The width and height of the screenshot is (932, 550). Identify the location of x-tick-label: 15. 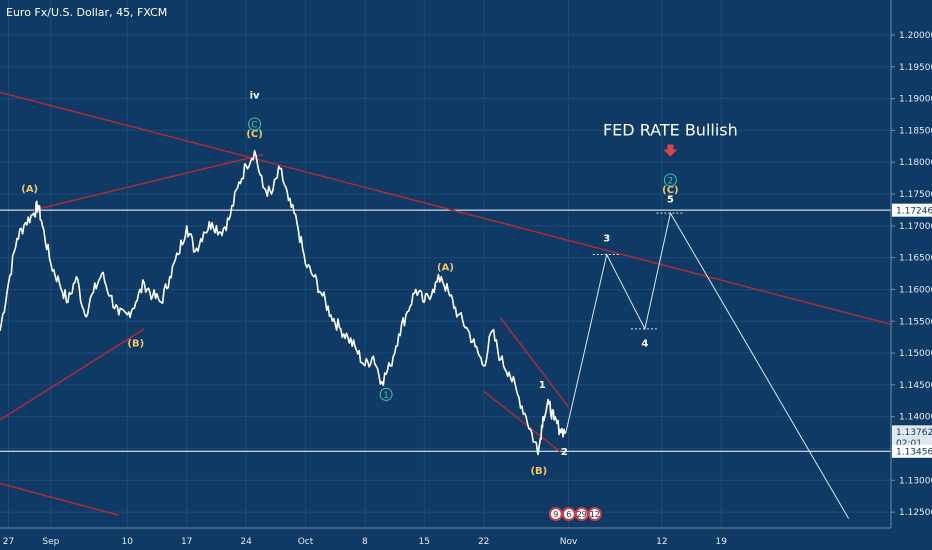
(424, 542).